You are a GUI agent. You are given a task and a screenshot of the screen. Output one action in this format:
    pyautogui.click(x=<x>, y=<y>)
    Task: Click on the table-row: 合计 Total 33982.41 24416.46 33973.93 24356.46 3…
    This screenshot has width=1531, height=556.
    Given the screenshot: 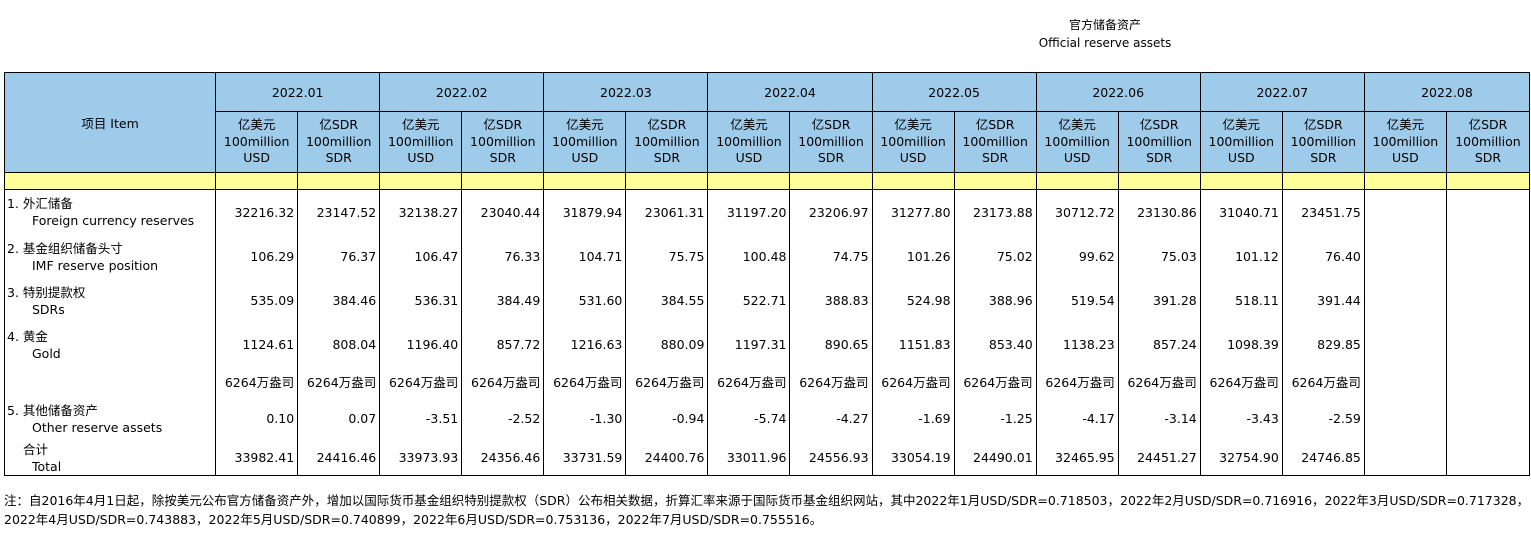 What is the action you would take?
    pyautogui.click(x=767, y=458)
    